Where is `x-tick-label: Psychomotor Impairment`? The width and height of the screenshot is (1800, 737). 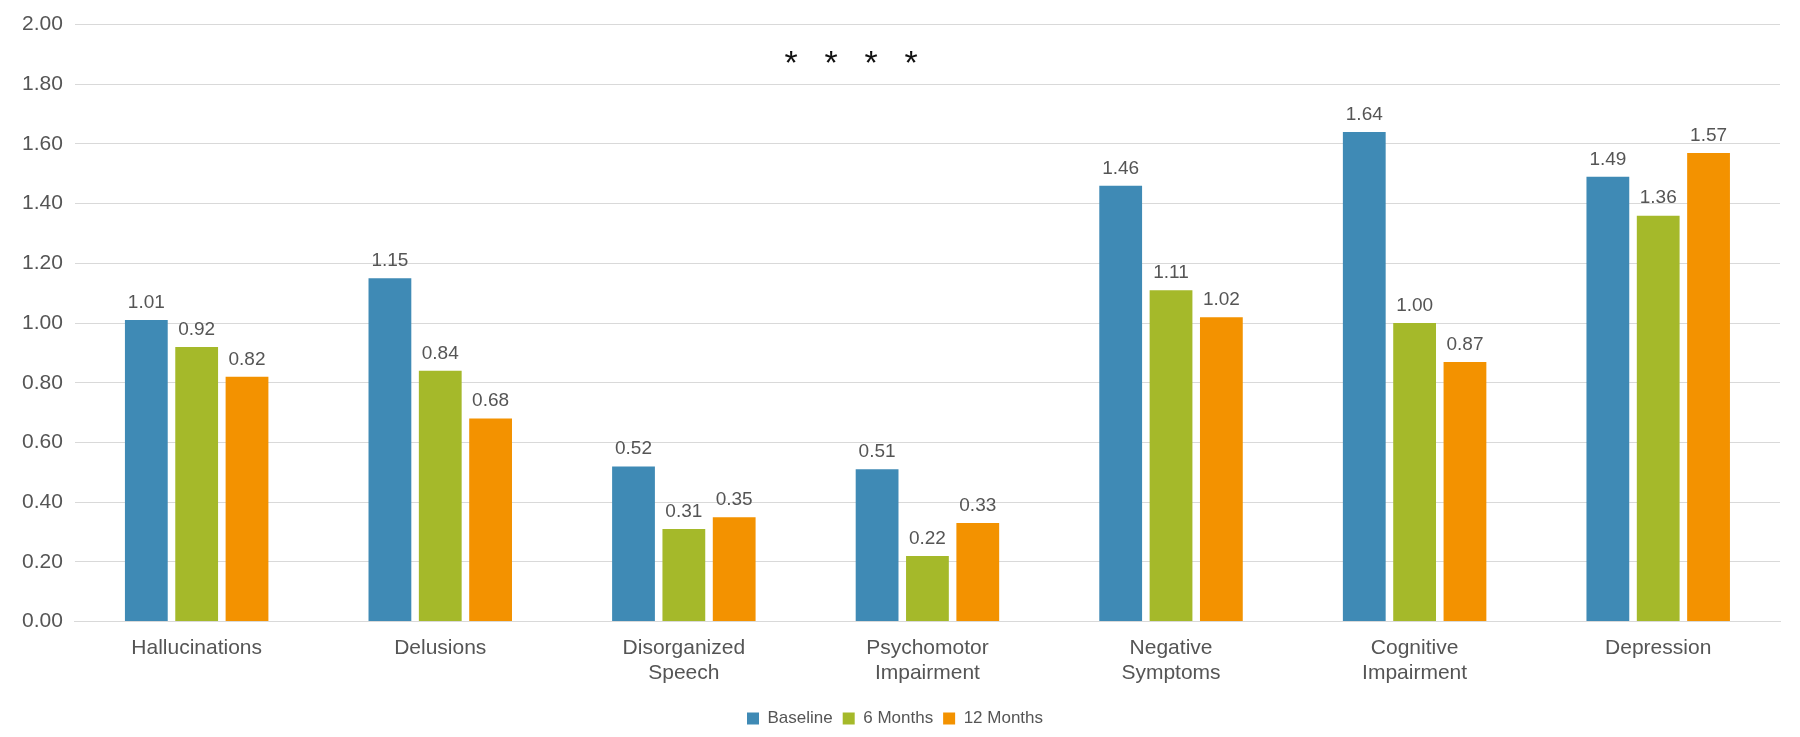 x-tick-label: Psychomotor Impairment is located at coordinates (927, 659).